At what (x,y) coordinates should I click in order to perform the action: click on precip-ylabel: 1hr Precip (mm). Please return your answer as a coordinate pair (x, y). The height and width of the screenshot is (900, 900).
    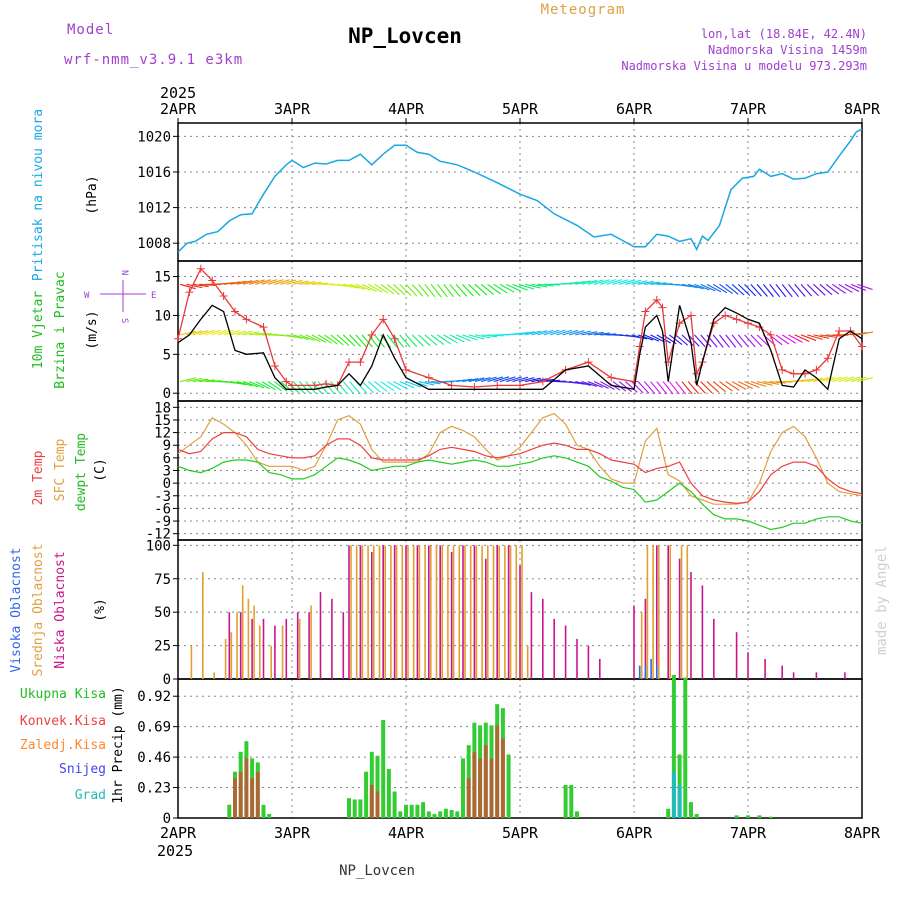
    Looking at the image, I should click on (118, 744).